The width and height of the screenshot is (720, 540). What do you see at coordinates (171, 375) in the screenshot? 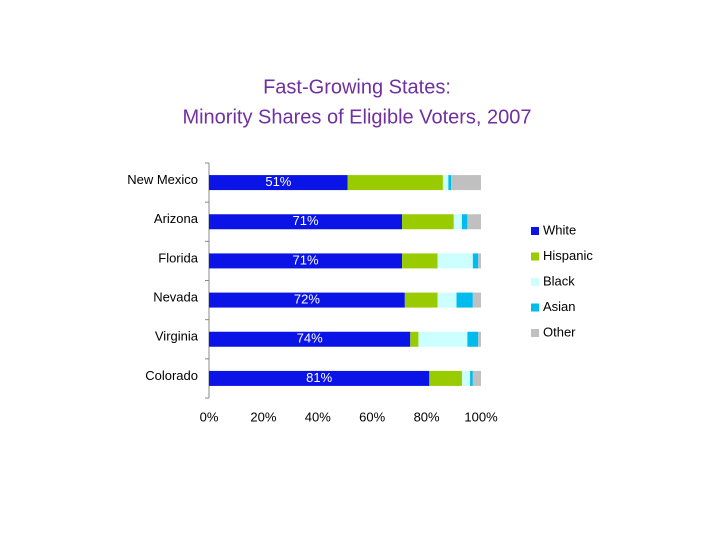
I see `y-tick-label: Colorado` at bounding box center [171, 375].